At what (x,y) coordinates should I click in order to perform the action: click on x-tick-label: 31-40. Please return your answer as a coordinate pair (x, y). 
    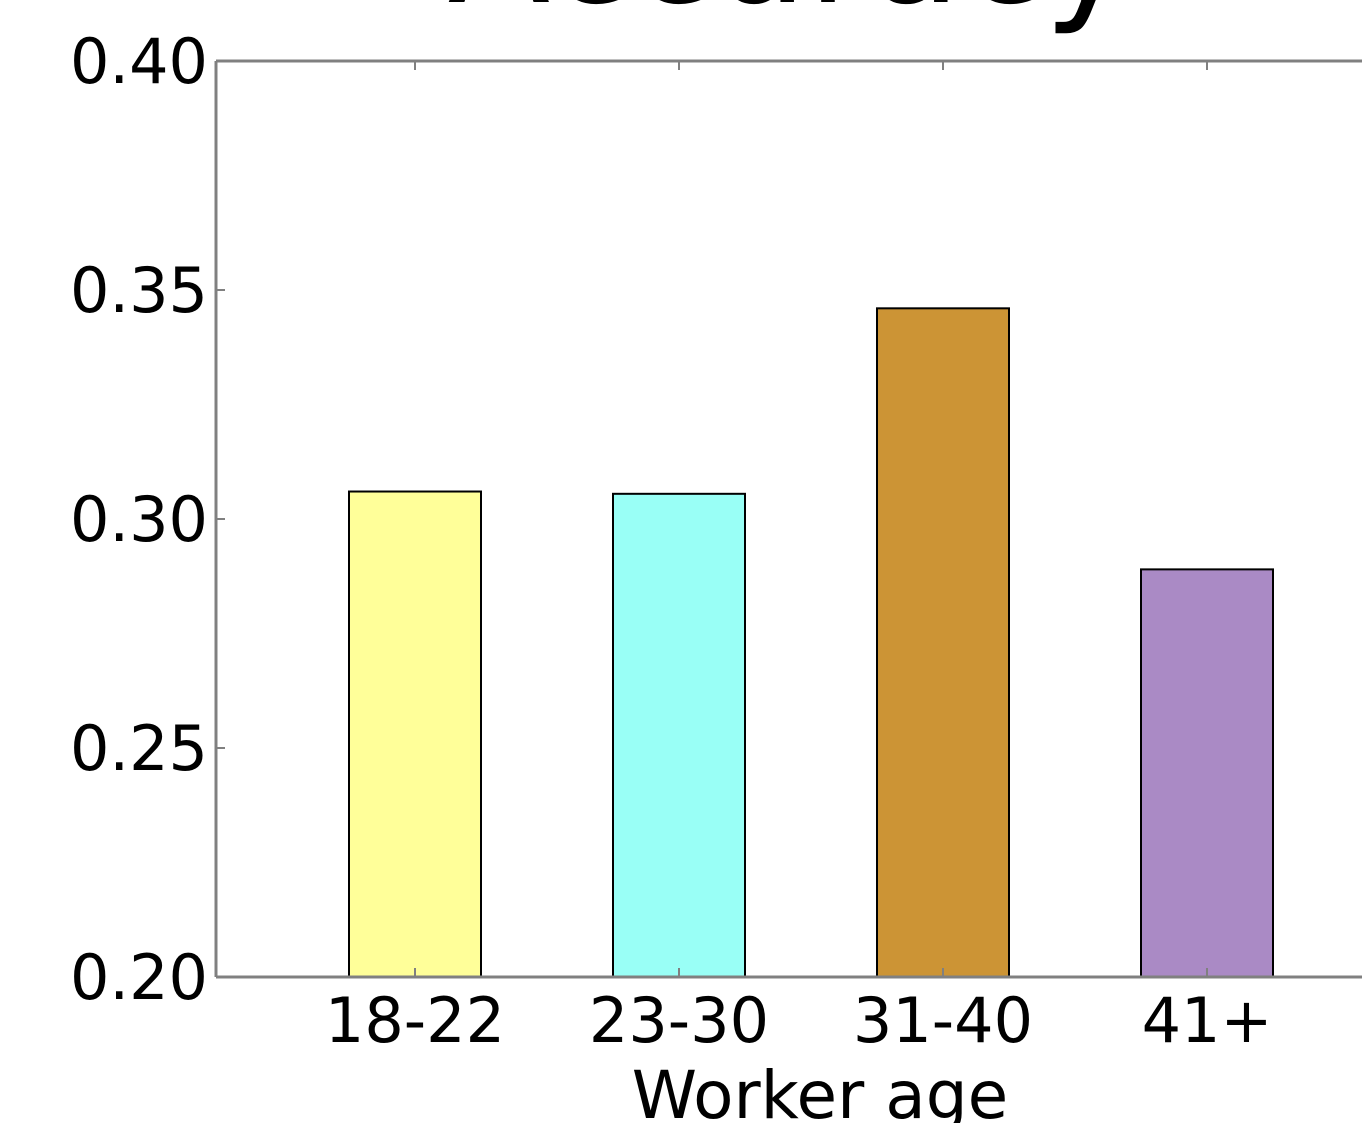
    Looking at the image, I should click on (943, 1020).